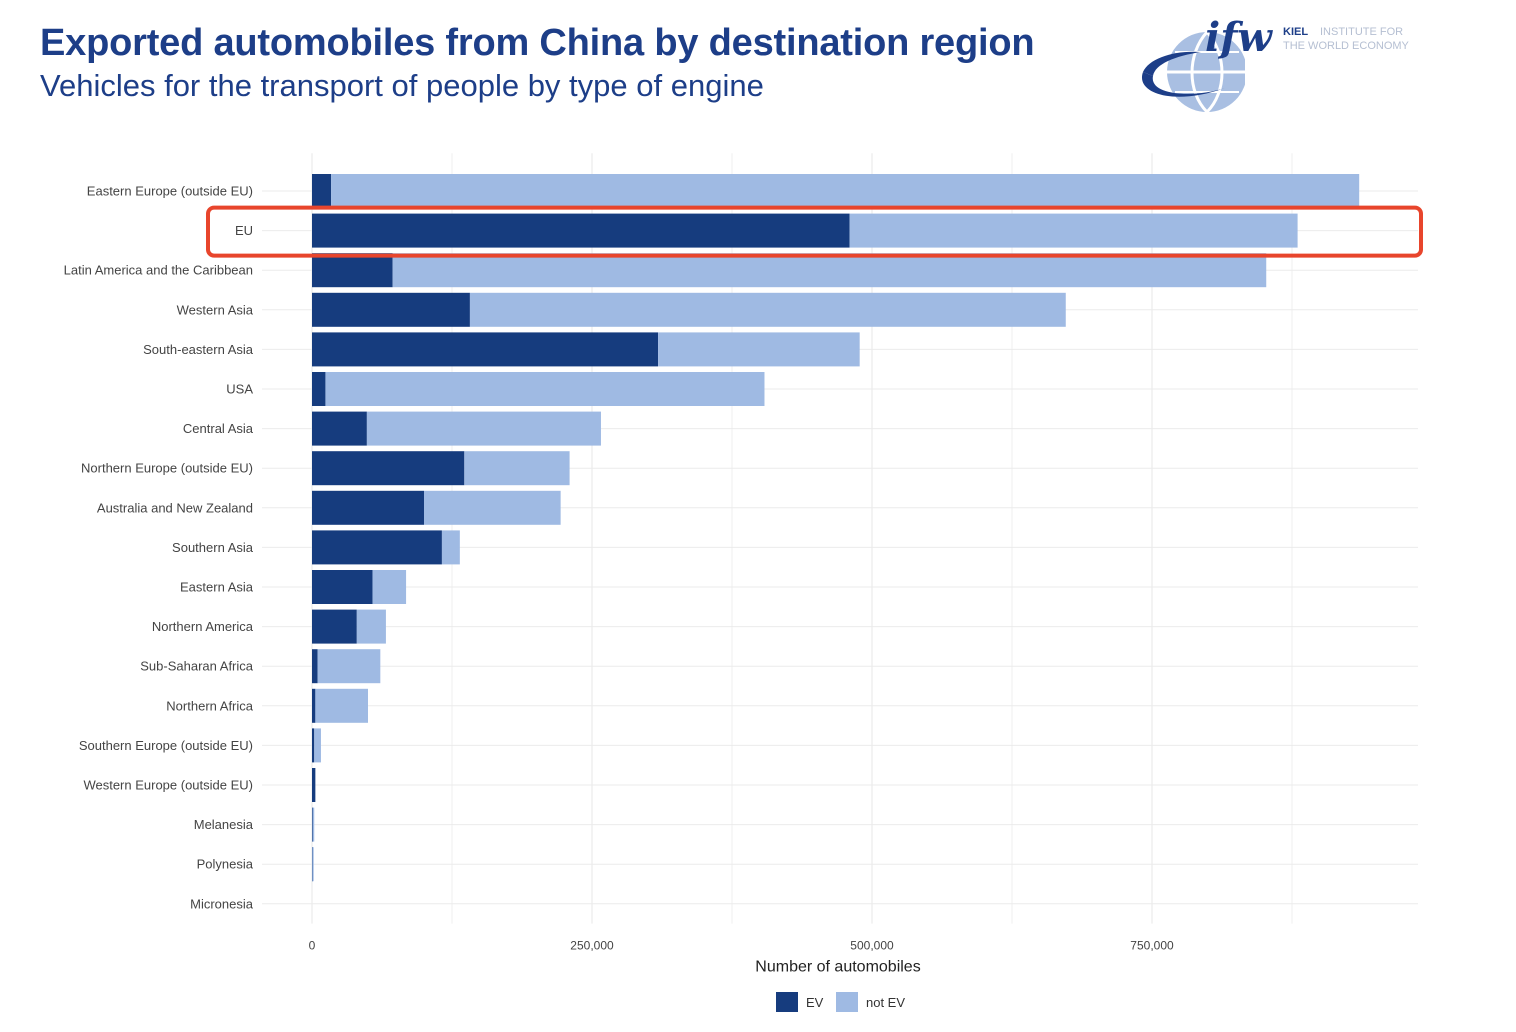 The image size is (1516, 1032). Describe the element at coordinates (592, 946) in the screenshot. I see `x-tick-label: 250,000` at that location.